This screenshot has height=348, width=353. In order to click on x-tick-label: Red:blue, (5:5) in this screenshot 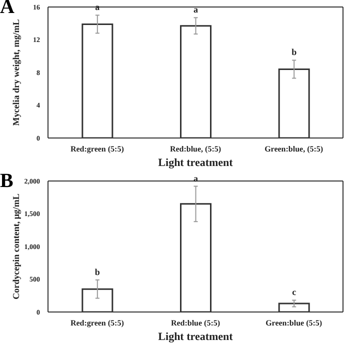, I will do `click(196, 149)`.